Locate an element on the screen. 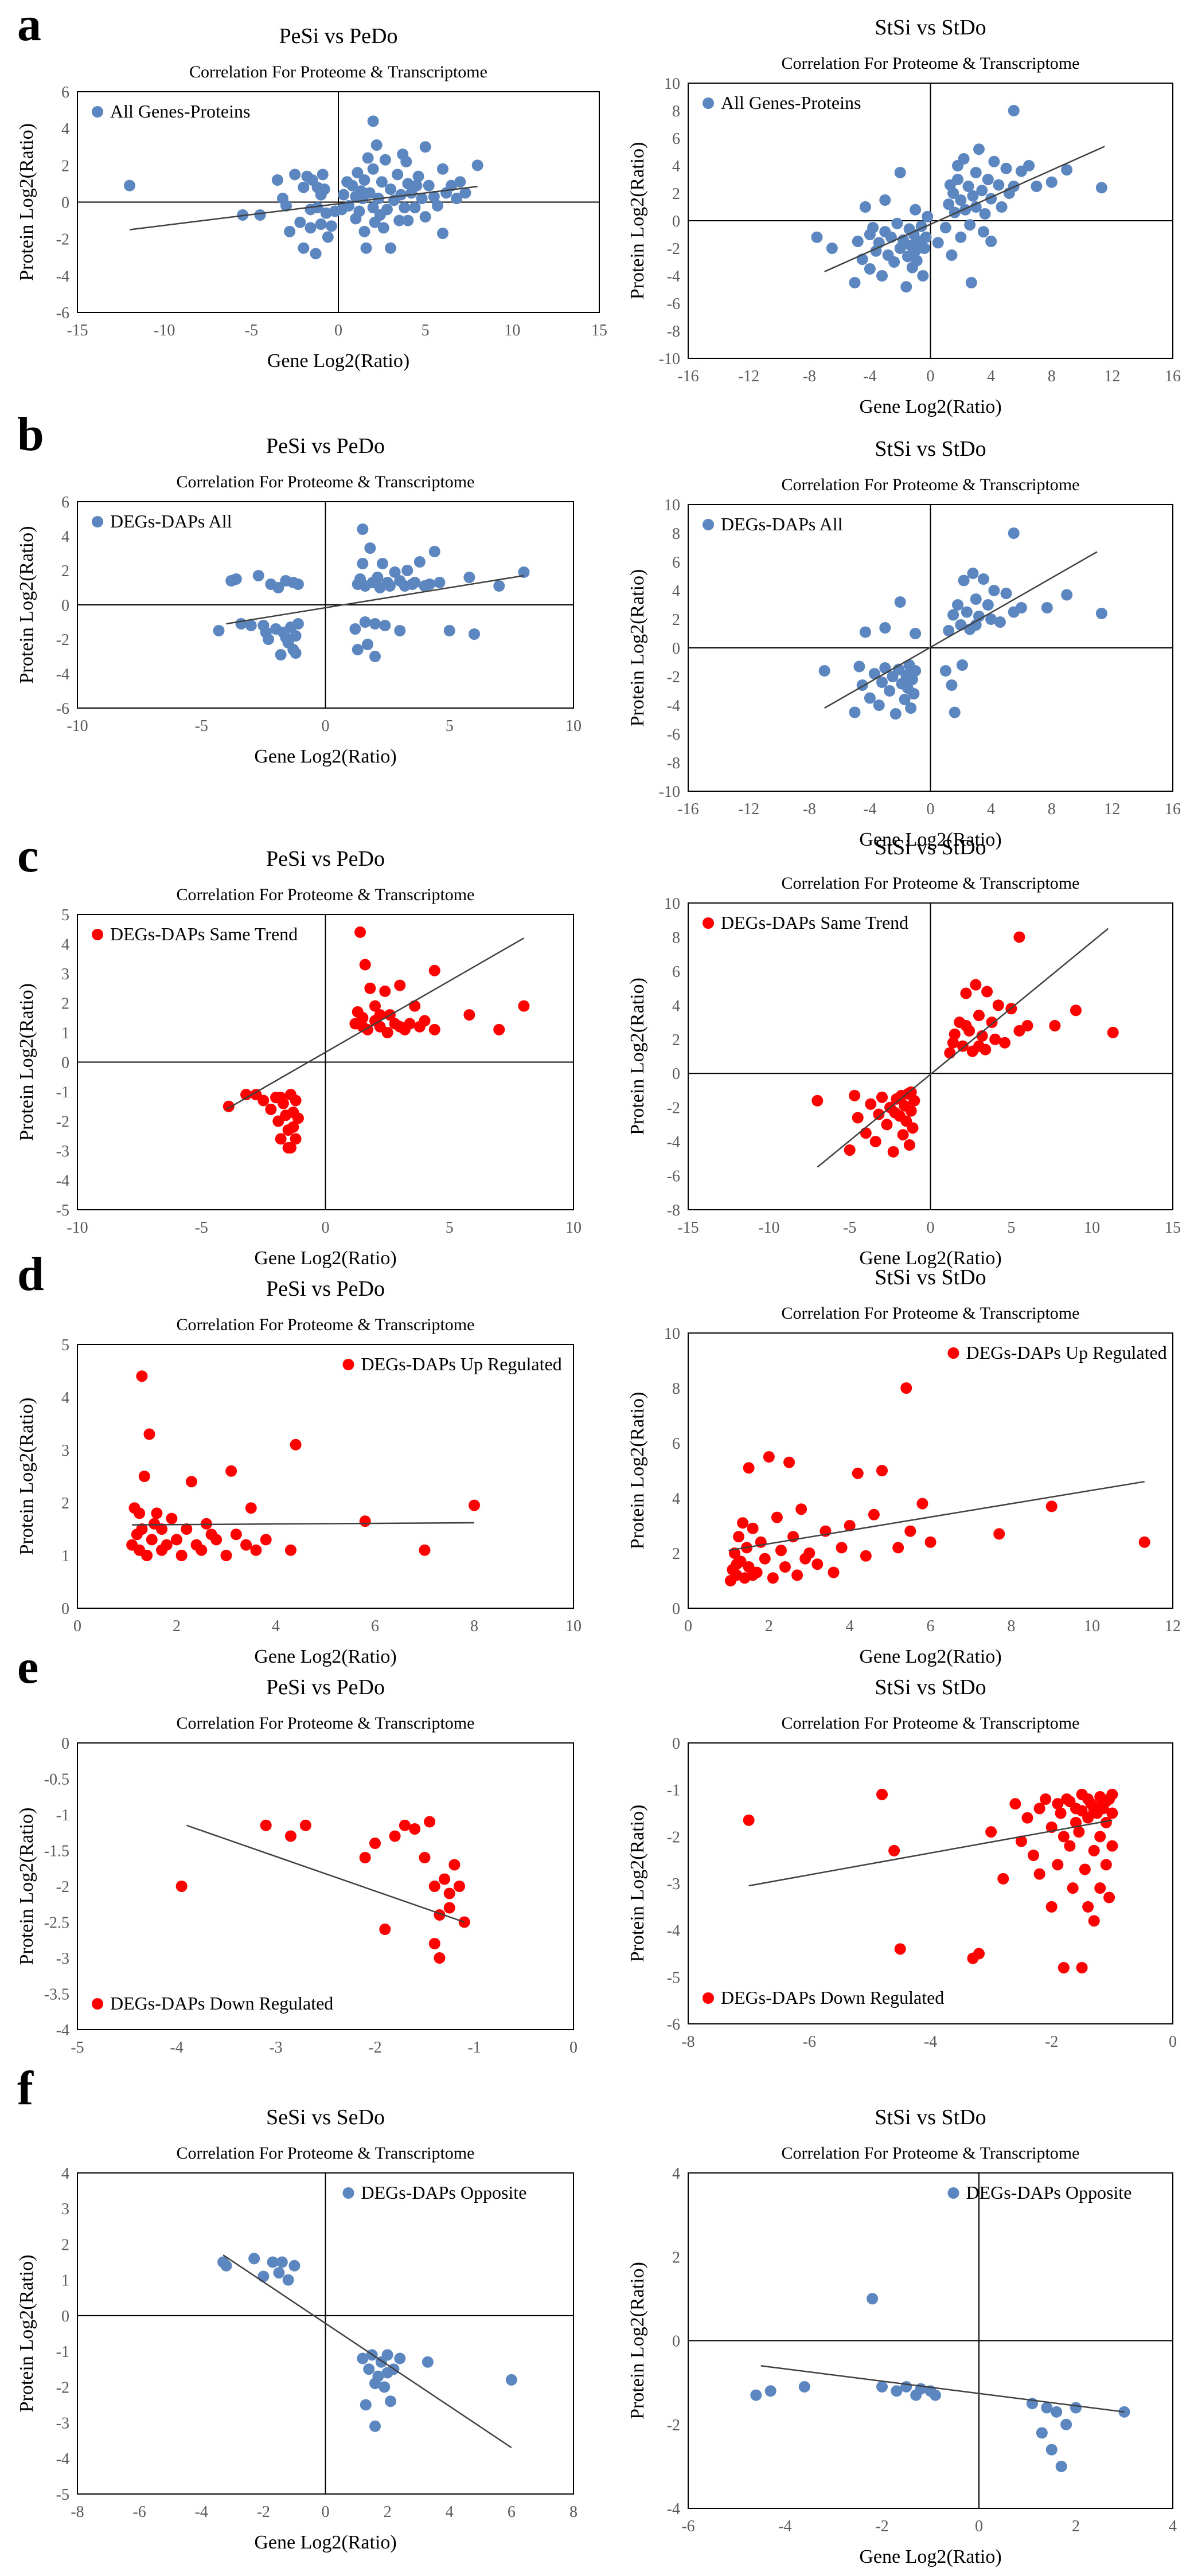  legend-label: All Genes-Proteins is located at coordinates (180, 112).